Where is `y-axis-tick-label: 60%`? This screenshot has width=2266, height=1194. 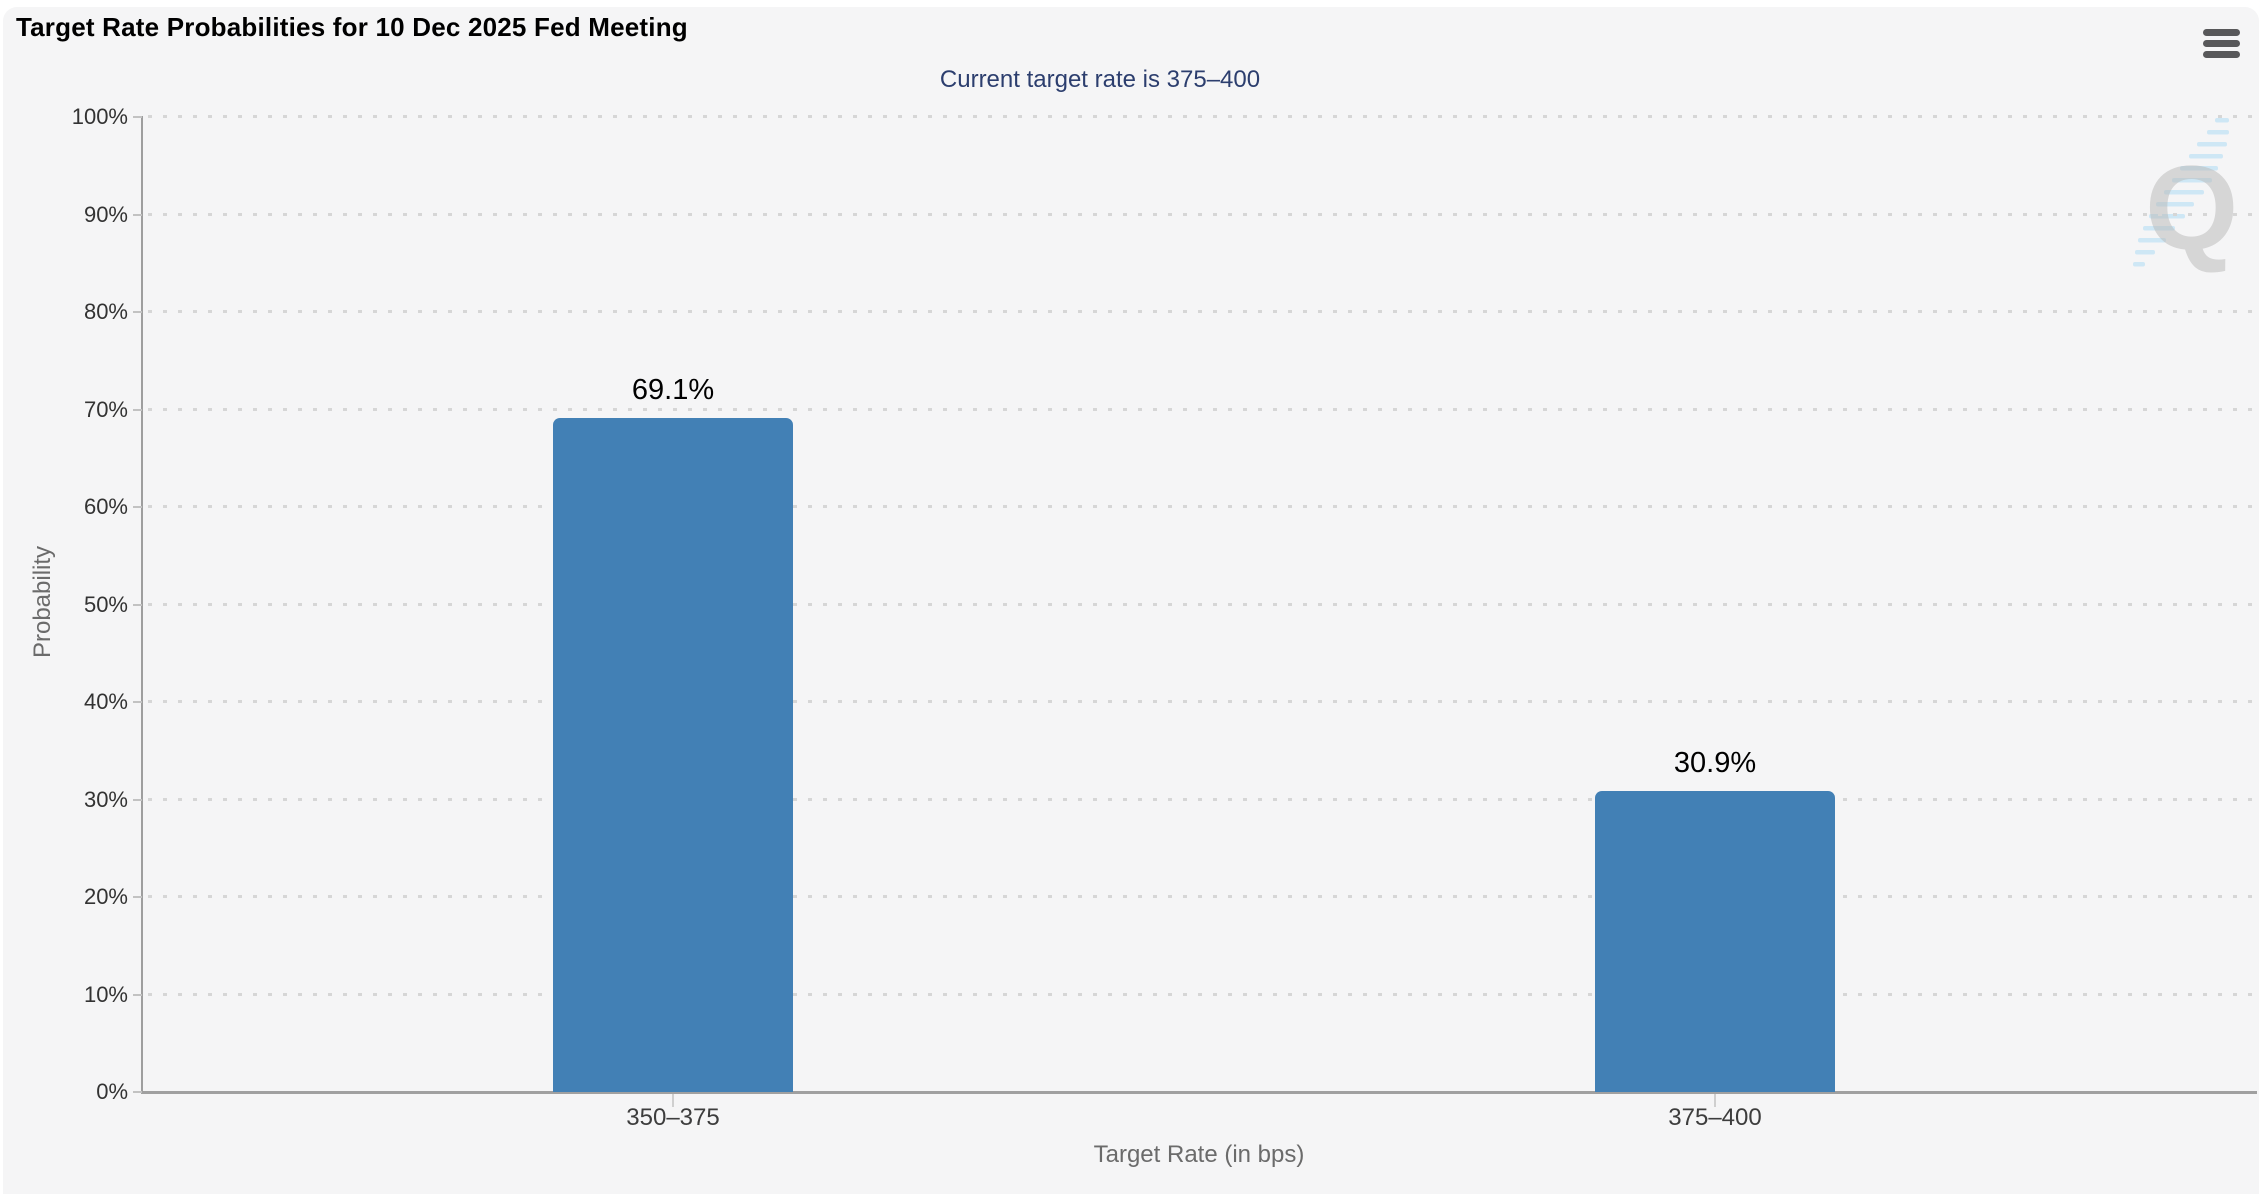
y-axis-tick-label: 60% is located at coordinates (105, 506).